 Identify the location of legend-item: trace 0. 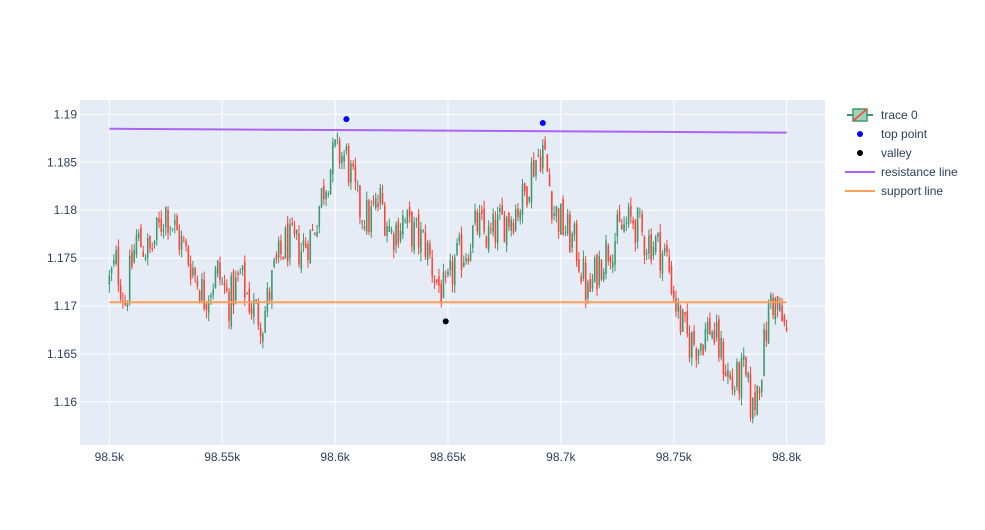
(882, 115).